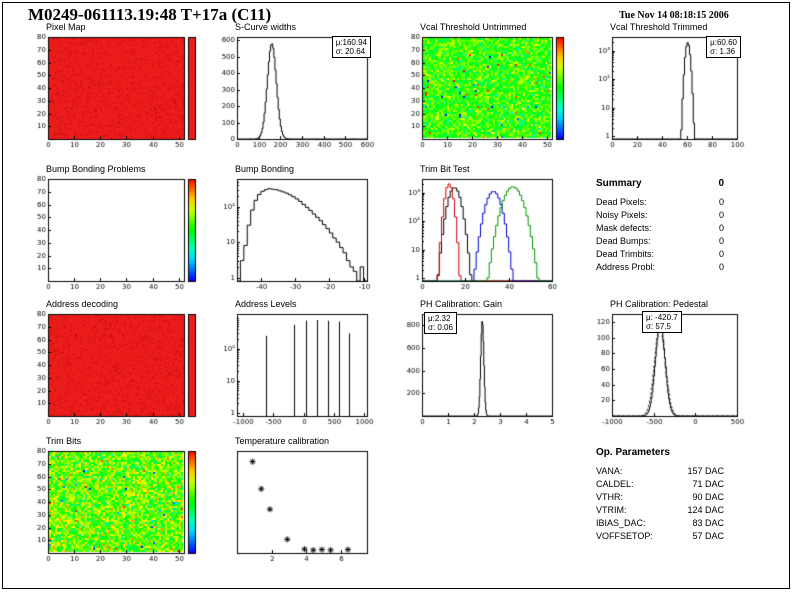  Describe the element at coordinates (705, 510) in the screenshot. I see `op-parameter-value: 124 DAC` at that location.